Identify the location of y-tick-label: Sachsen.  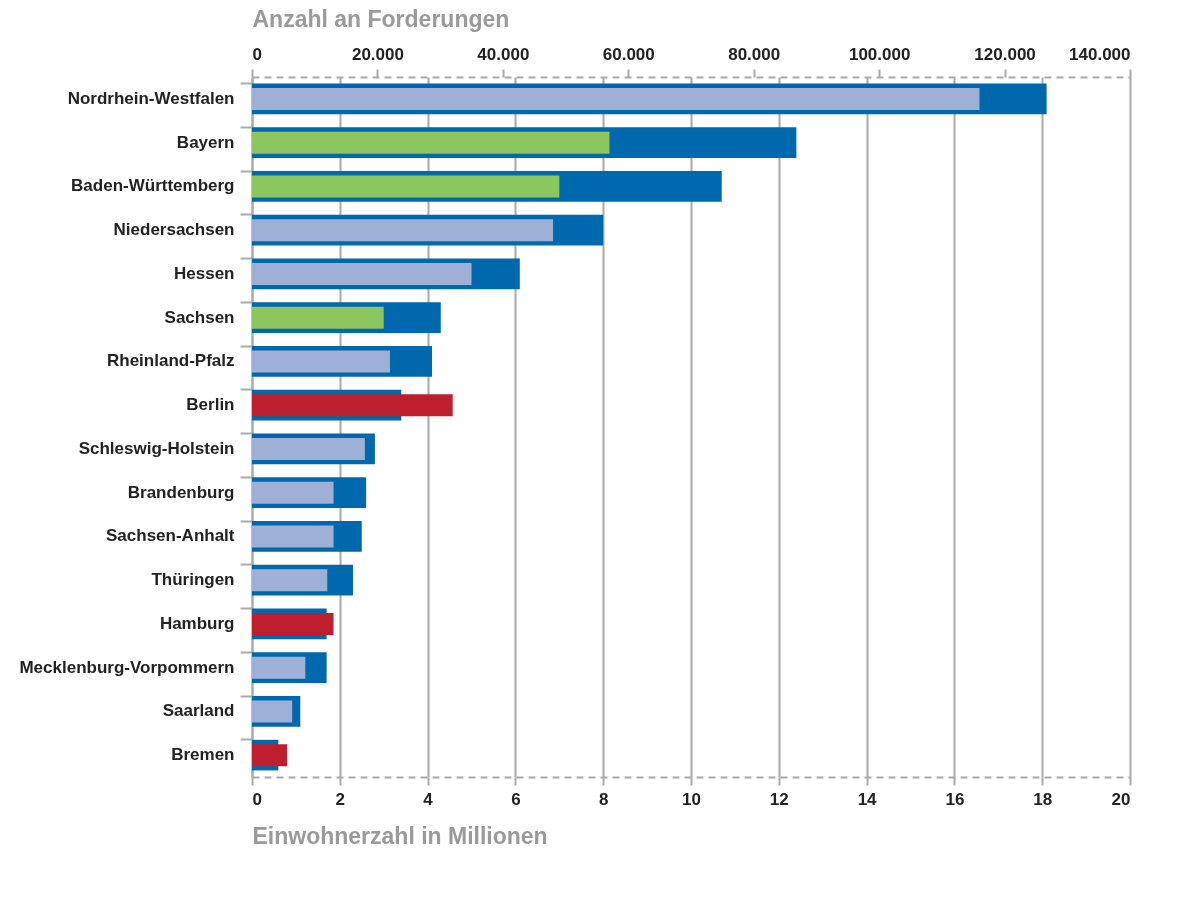
(199, 317).